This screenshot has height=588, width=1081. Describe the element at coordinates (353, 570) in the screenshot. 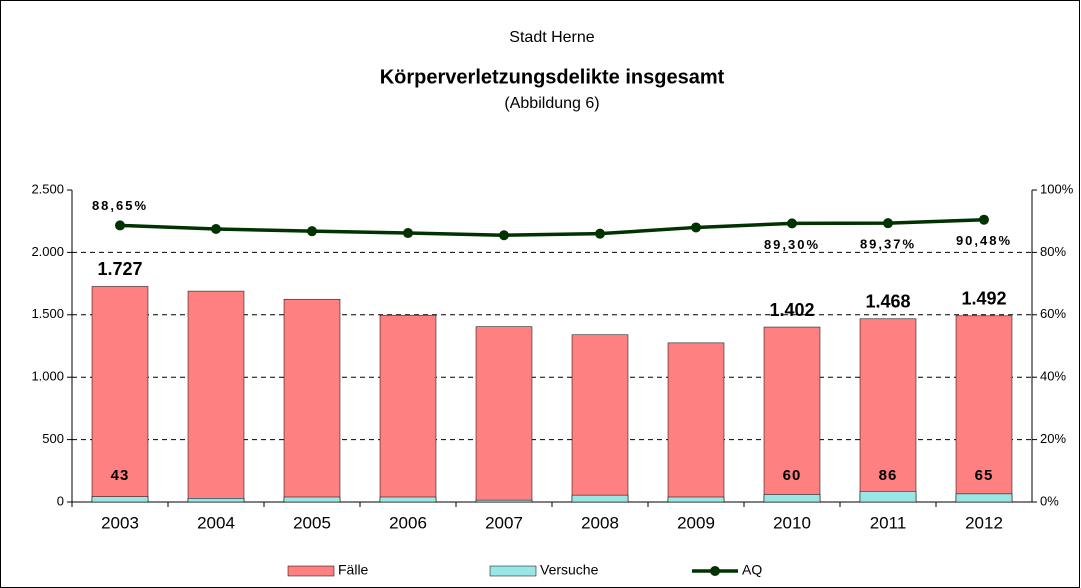

I see `legend-label: Fälle` at that location.